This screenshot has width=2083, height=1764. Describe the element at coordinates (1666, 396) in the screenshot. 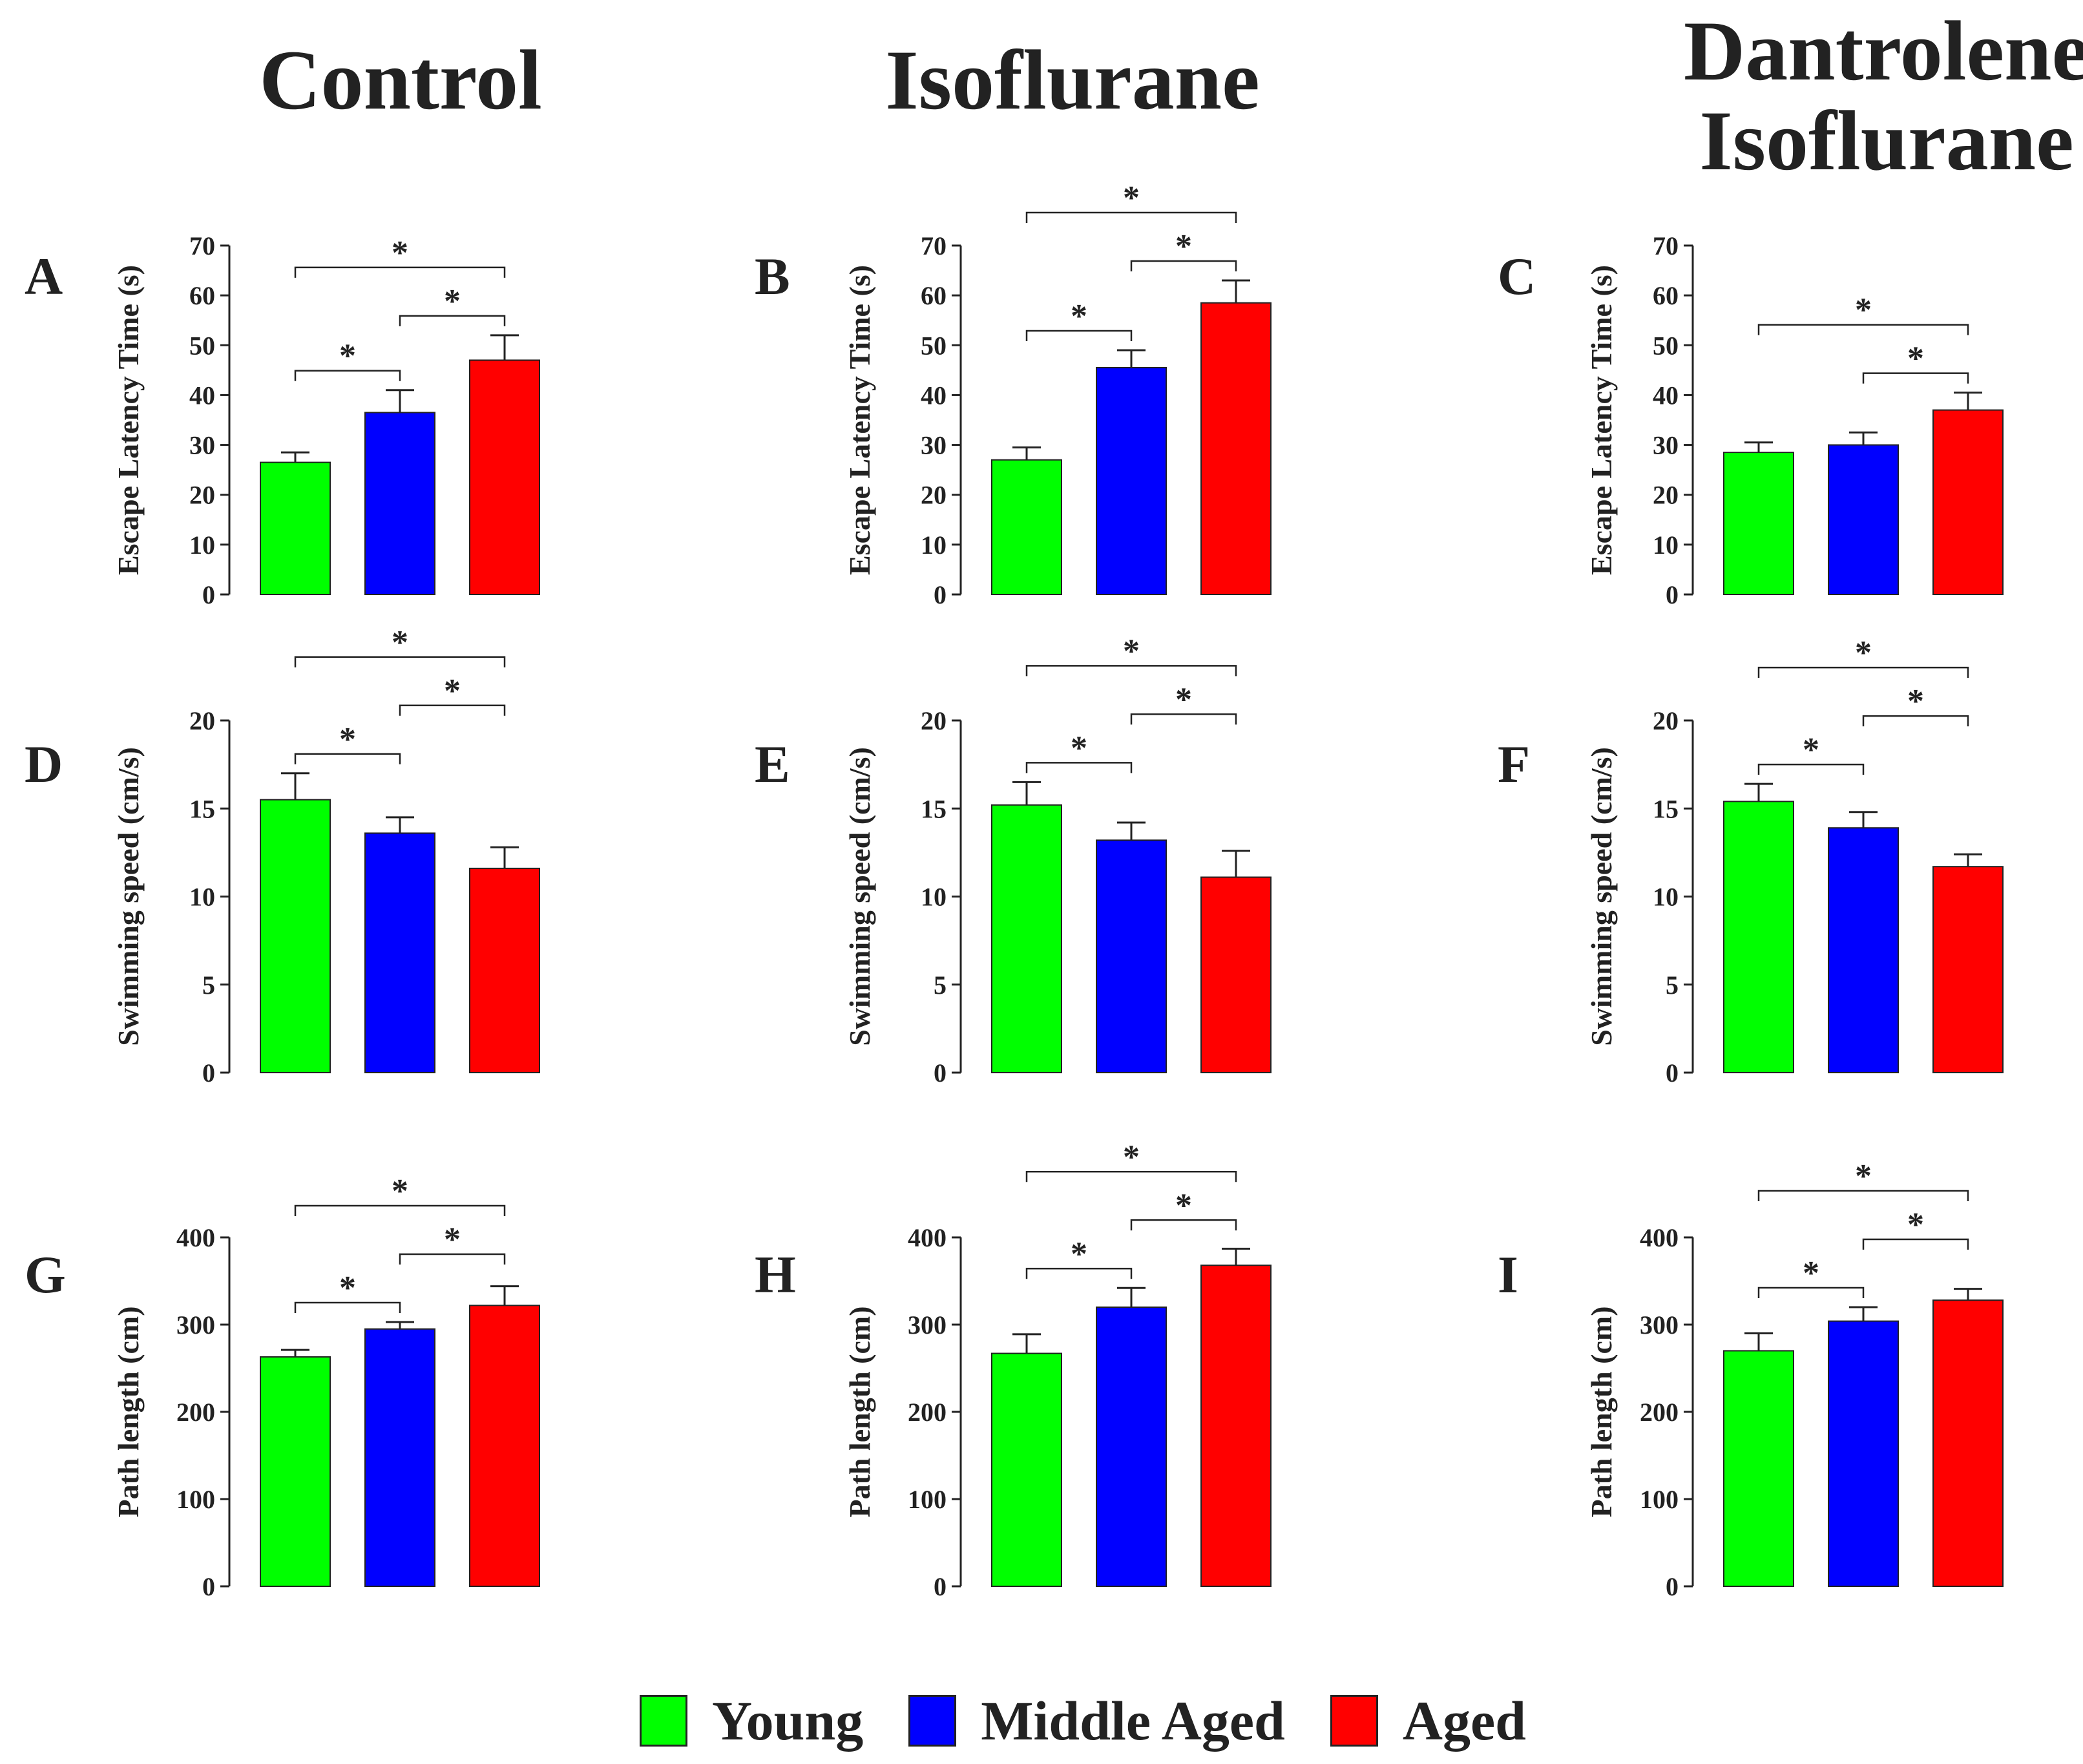

I see `y-tick-label: 40` at that location.